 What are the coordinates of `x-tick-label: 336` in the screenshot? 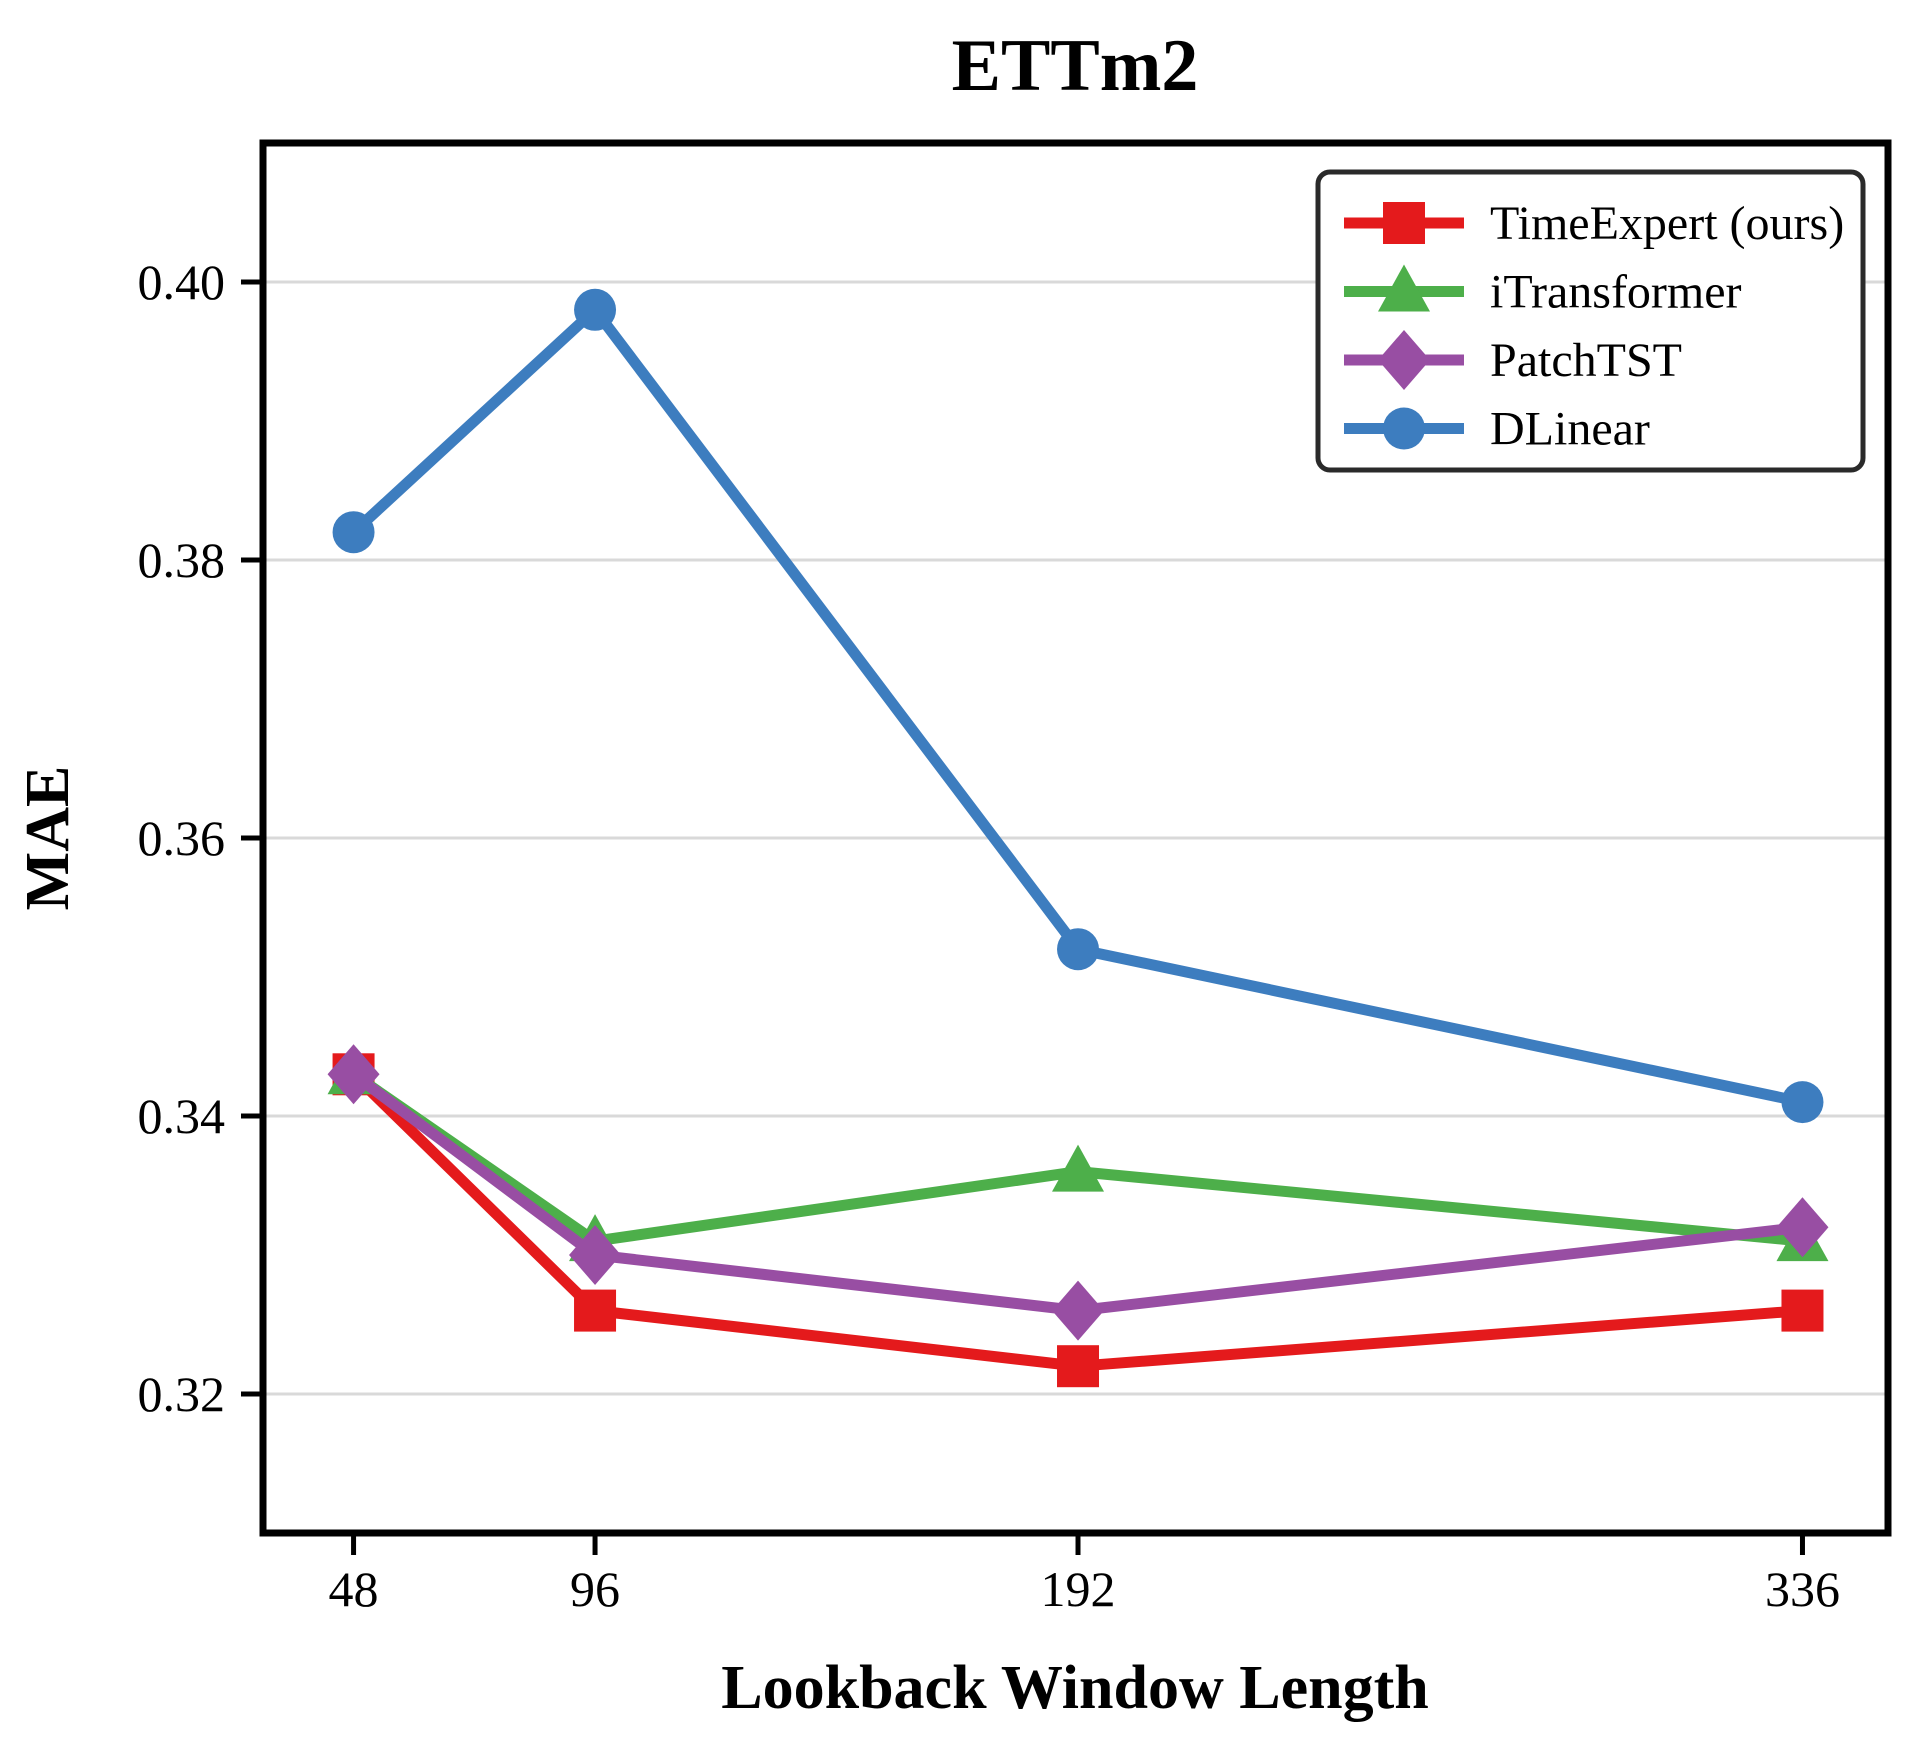 It's located at (1802, 1589).